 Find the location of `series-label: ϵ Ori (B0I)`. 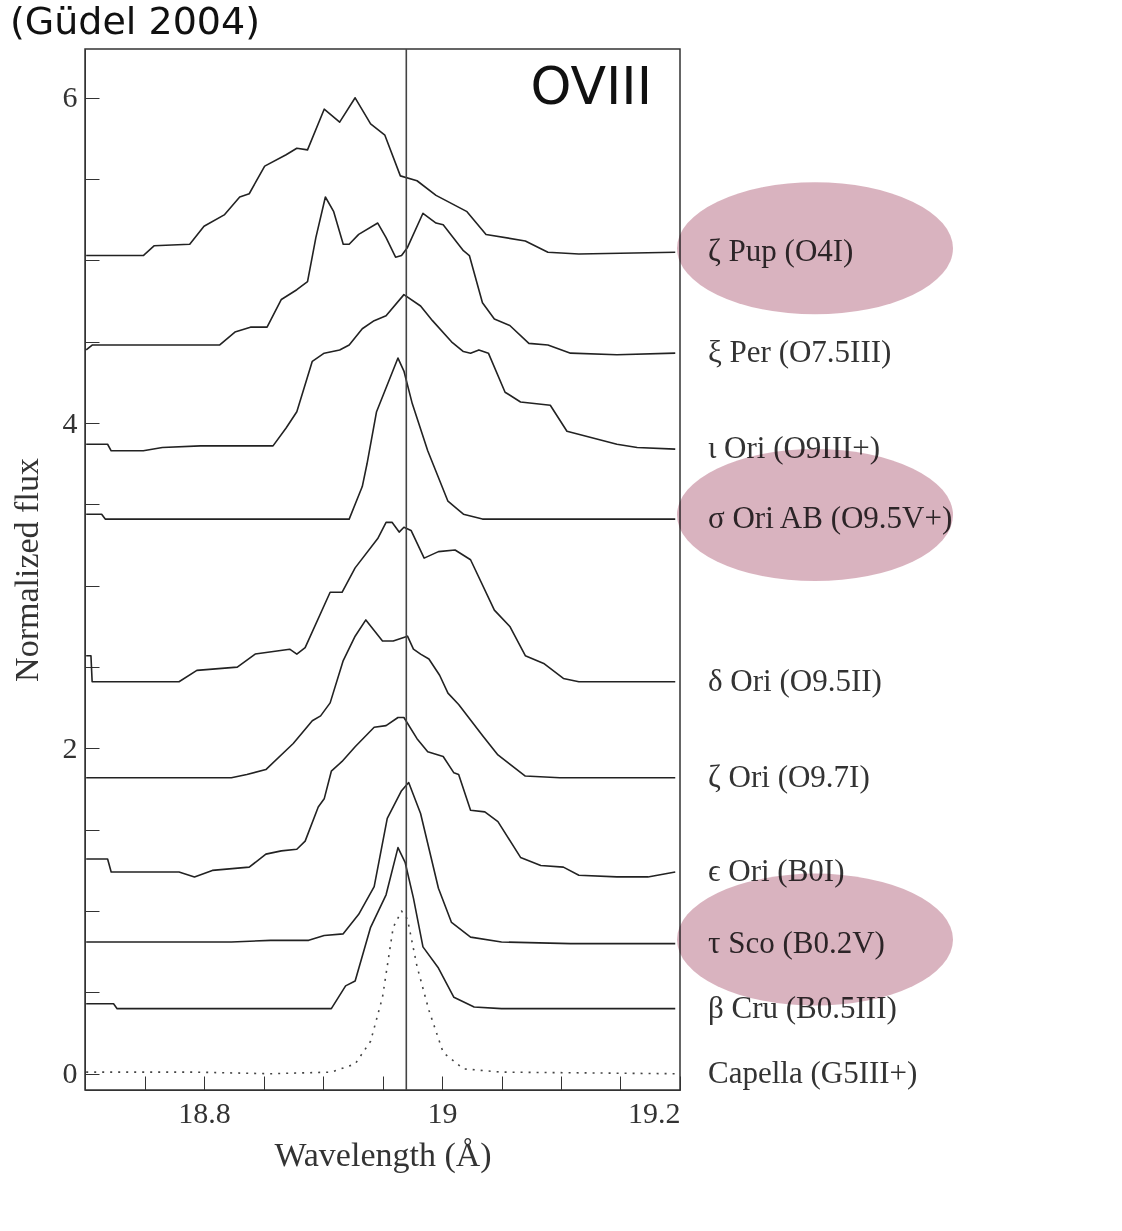

series-label: ϵ Ori (B0I) is located at coordinates (776, 871).